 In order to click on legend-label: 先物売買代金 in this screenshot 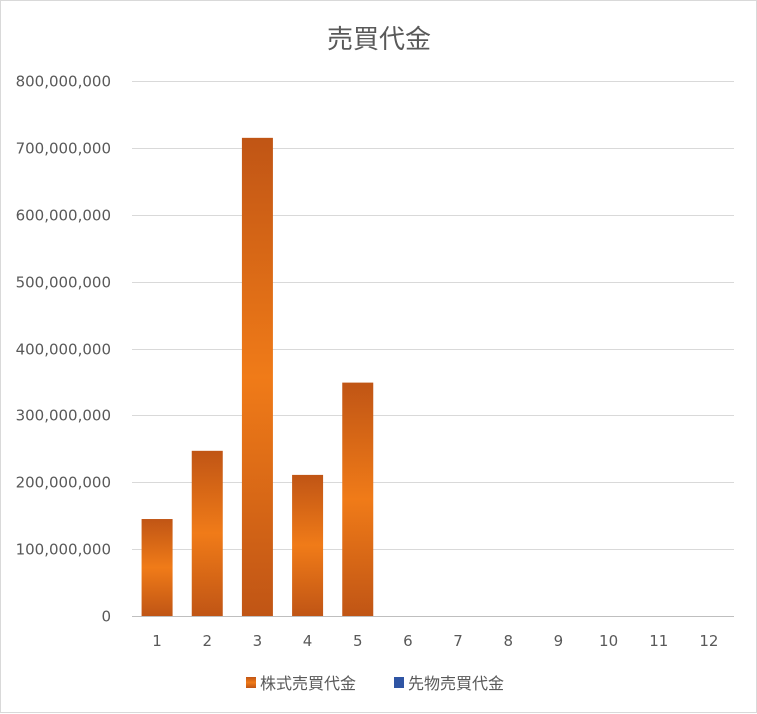, I will do `click(456, 683)`.